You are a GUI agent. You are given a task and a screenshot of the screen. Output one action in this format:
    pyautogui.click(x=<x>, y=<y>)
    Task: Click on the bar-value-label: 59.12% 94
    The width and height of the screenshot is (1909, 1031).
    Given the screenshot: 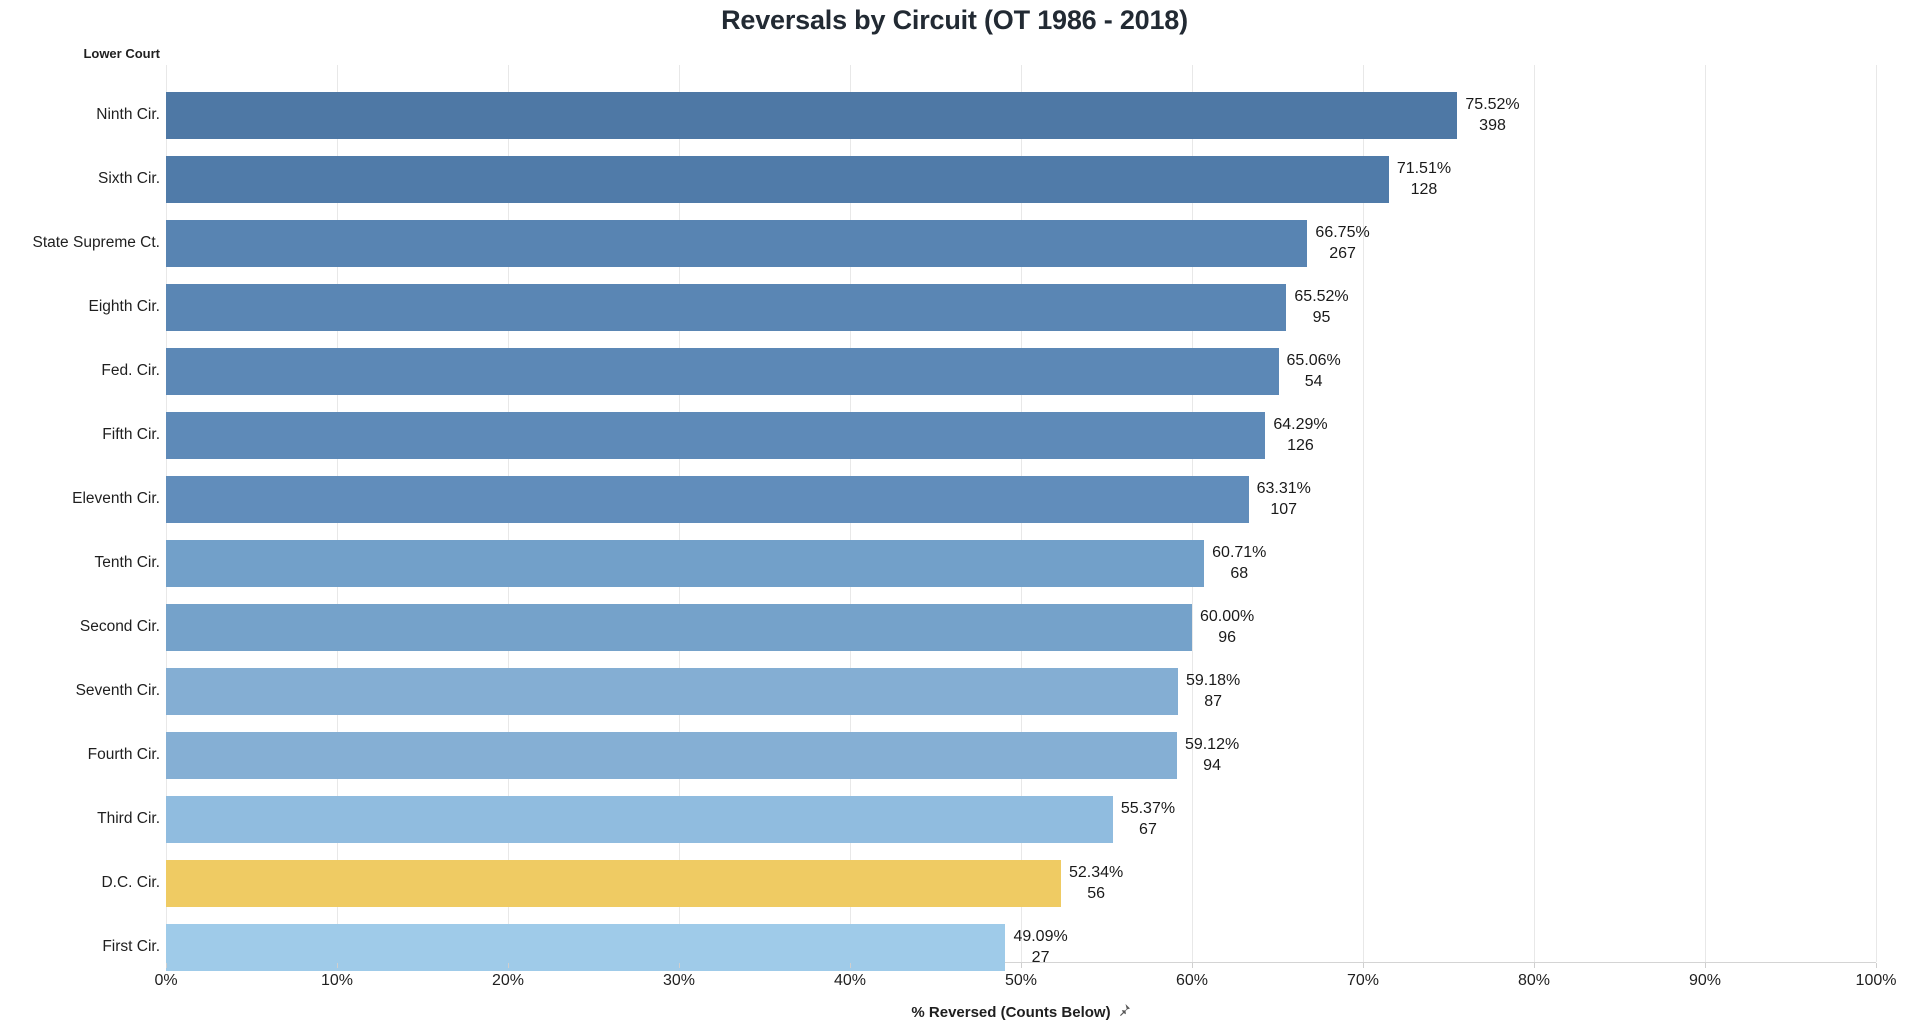 What is the action you would take?
    pyautogui.click(x=1212, y=755)
    